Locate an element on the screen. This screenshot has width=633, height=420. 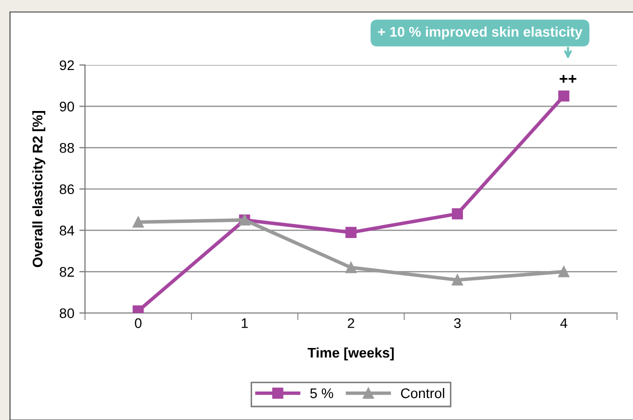
y-axis-title: Overall elasticity R2 [%] is located at coordinates (39, 189).